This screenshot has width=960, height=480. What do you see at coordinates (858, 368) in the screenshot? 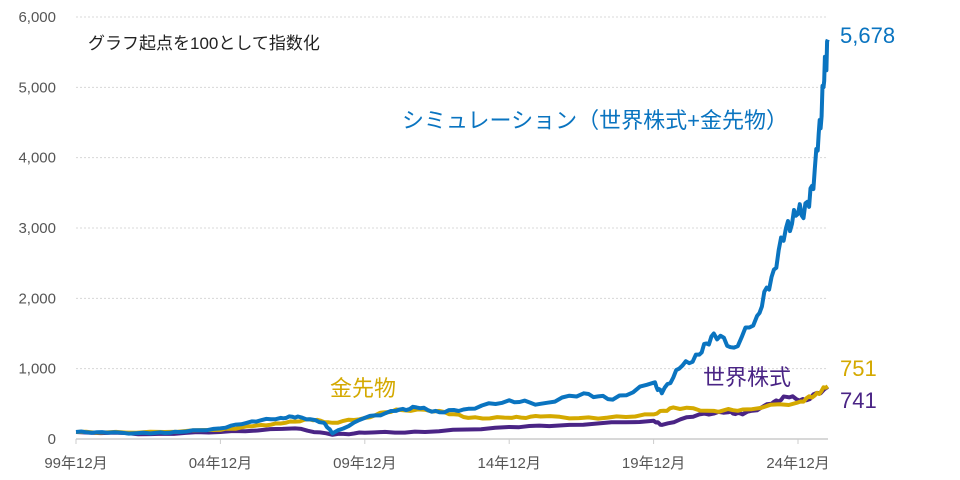
I see `end-value-gold: 751` at bounding box center [858, 368].